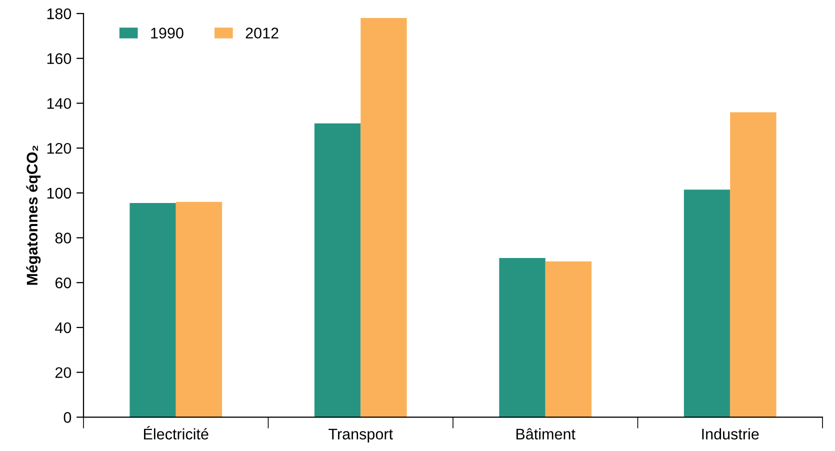 The height and width of the screenshot is (451, 835). Describe the element at coordinates (262, 33) in the screenshot. I see `legend-label: 2012` at that location.